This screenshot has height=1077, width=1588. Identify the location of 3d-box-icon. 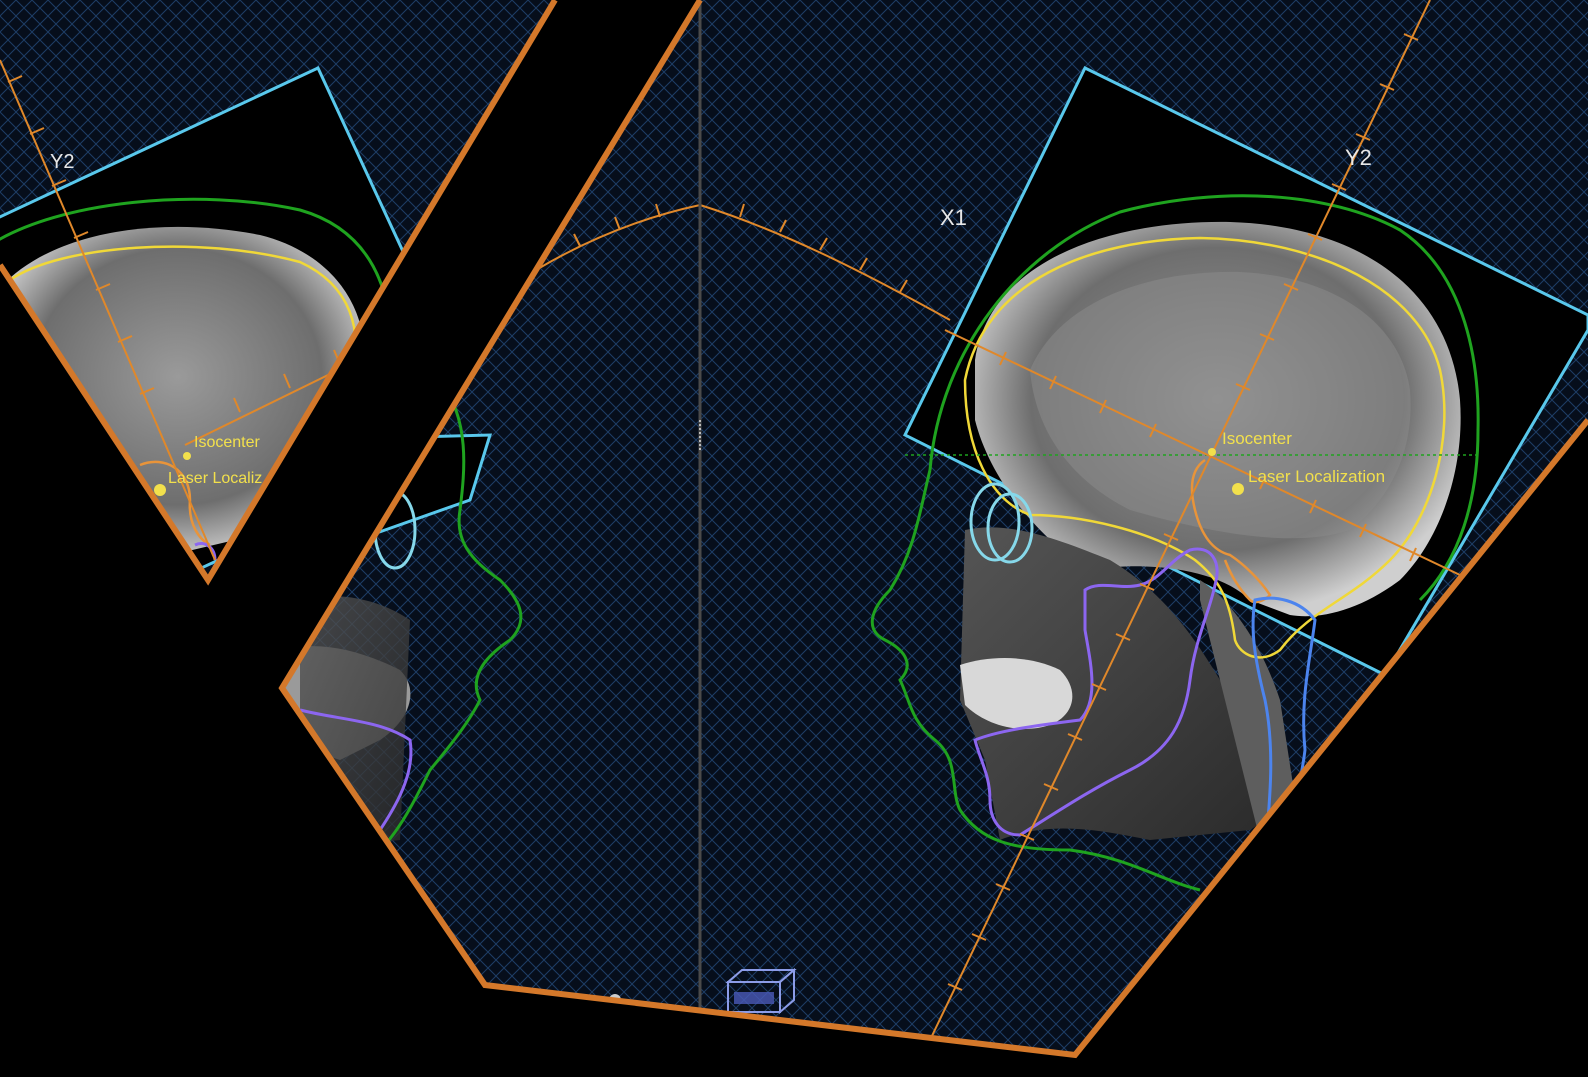
(761, 991).